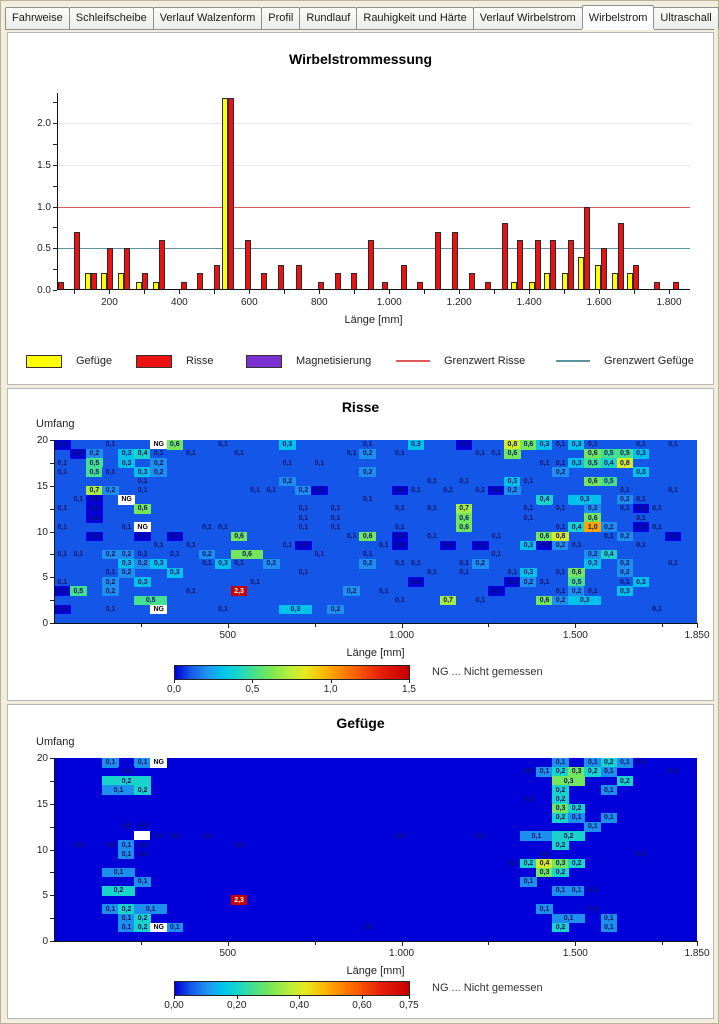 This screenshot has width=719, height=1024. I want to click on y-axis-tick-label: 15, so click(42, 486).